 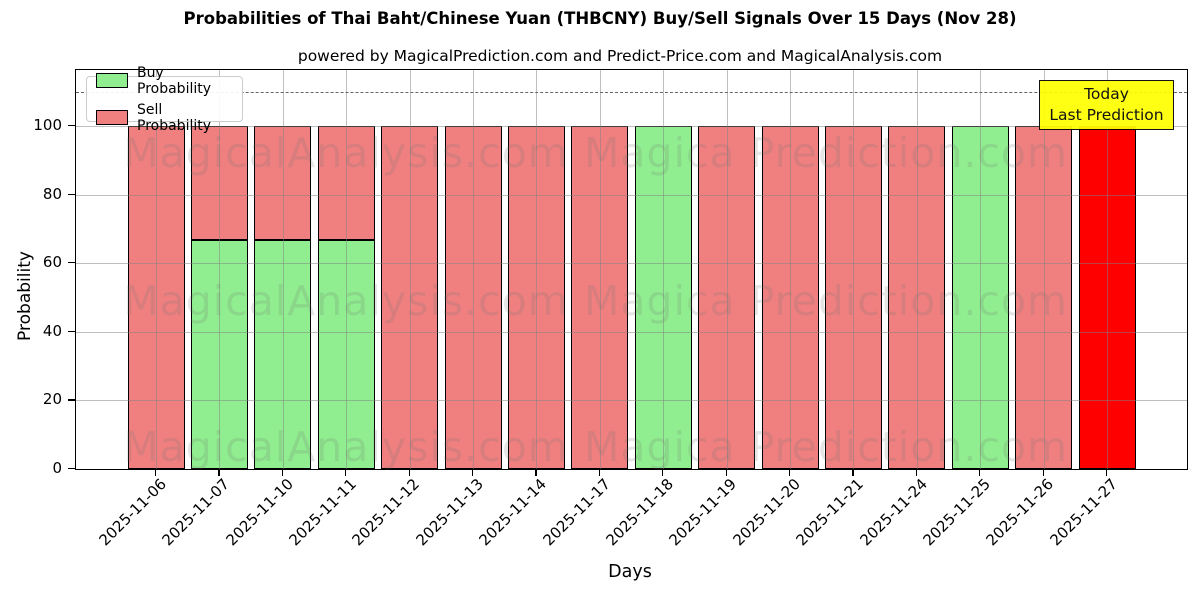 What do you see at coordinates (766, 512) in the screenshot?
I see `x-tick-label-2025-11-20: 2025-11-20` at bounding box center [766, 512].